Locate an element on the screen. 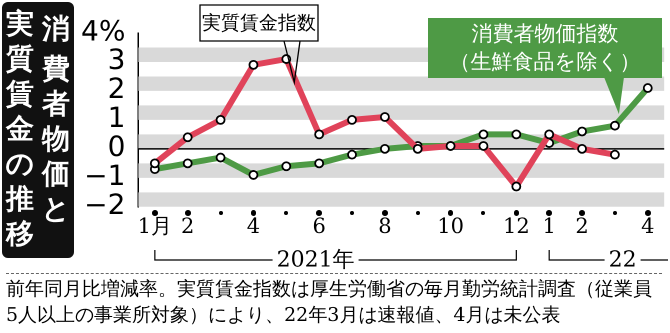 The width and height of the screenshot is (670, 333). series-label: 消費者物価指数（生鮮食品を除く） is located at coordinates (545, 47).